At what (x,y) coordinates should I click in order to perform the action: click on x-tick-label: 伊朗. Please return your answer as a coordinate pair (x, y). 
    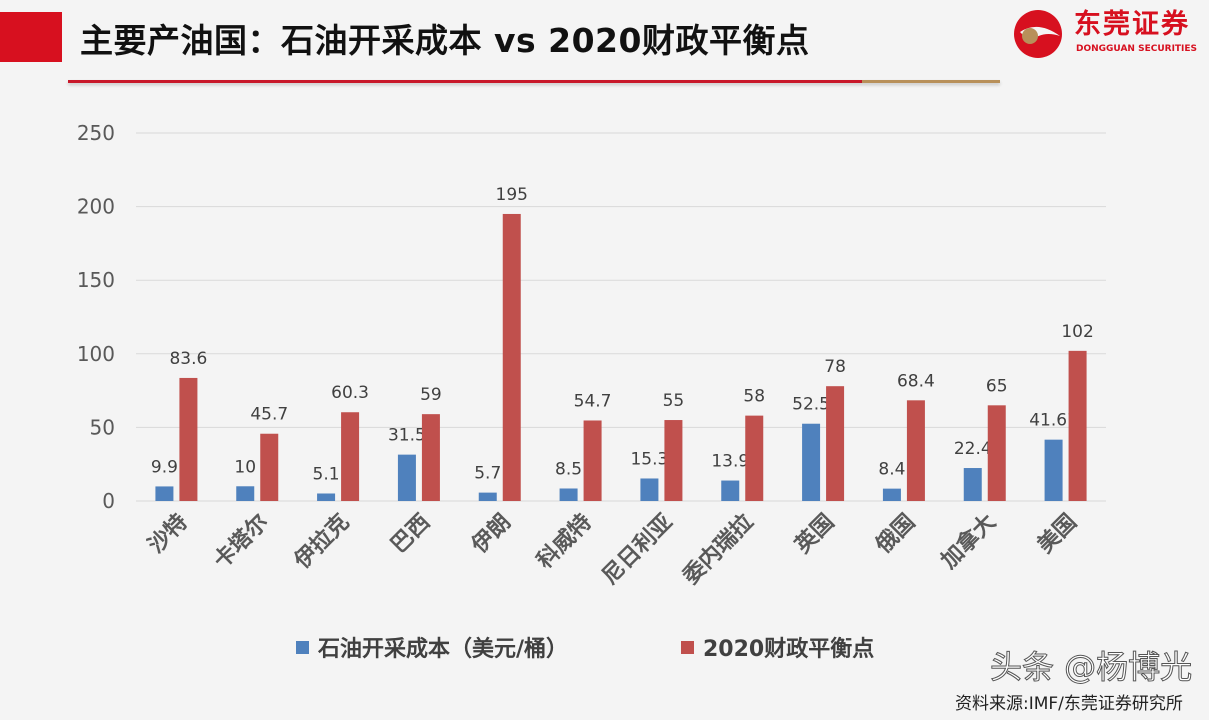
    Looking at the image, I should click on (491, 534).